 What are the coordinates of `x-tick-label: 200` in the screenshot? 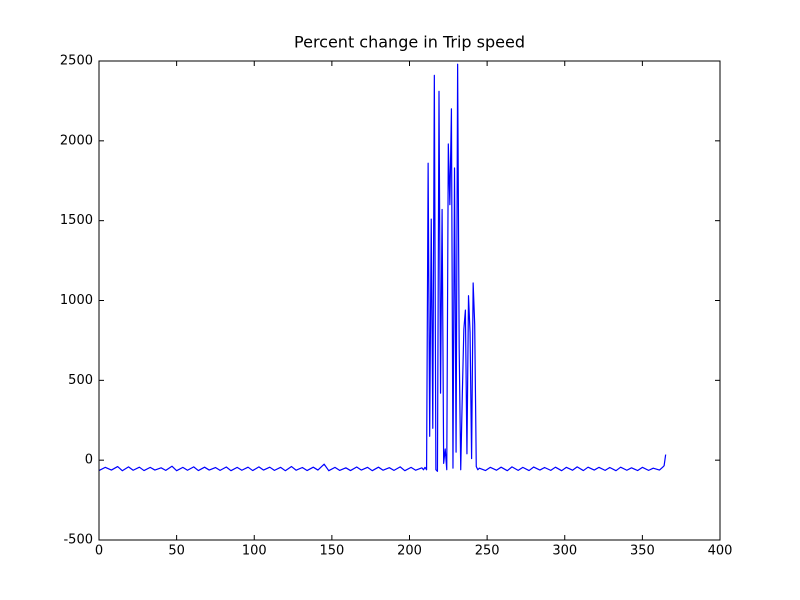 It's located at (409, 551).